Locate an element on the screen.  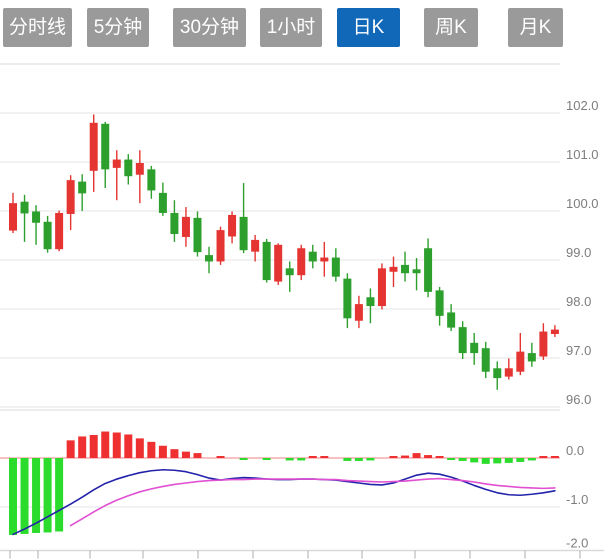
macd-axis-label: -1.0 is located at coordinates (577, 499).